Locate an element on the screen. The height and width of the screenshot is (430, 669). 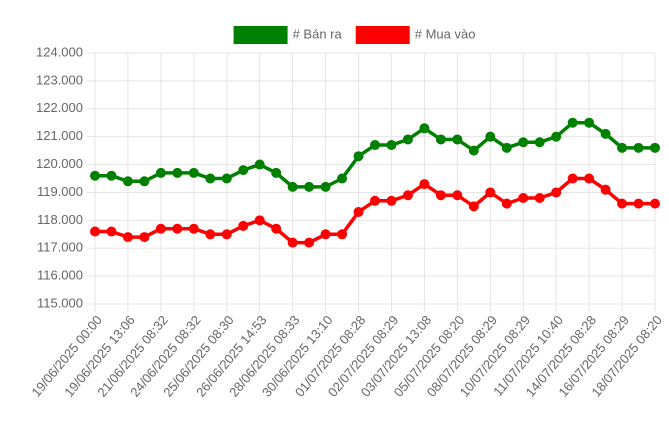
legend-item: # Bán ra is located at coordinates (288, 35).